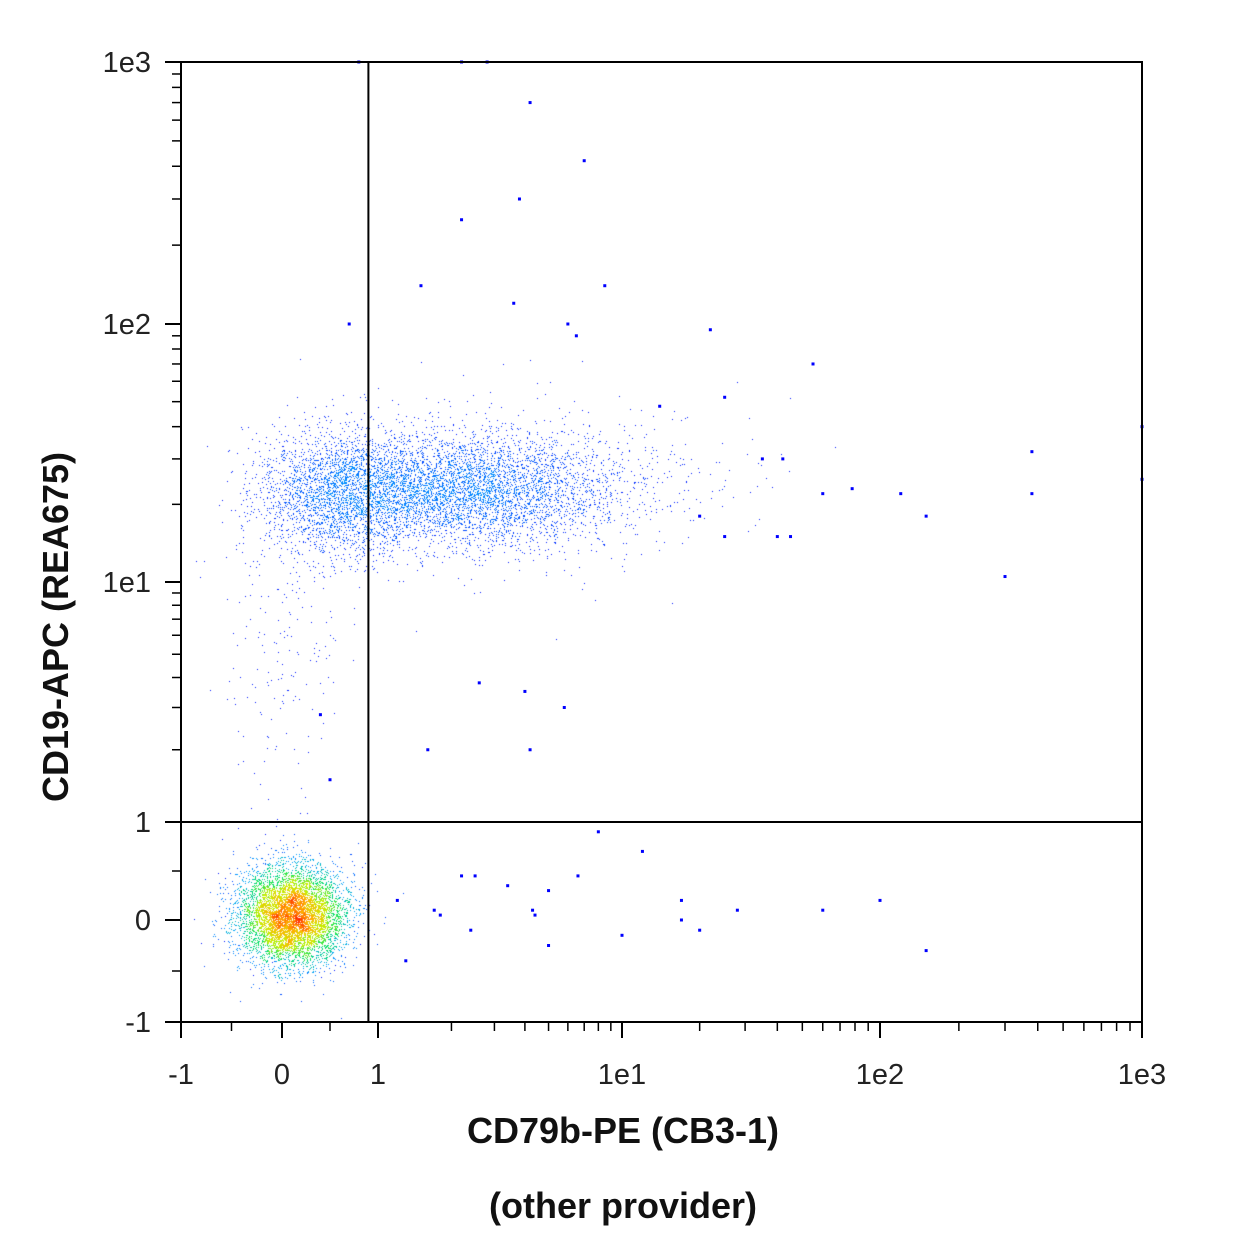 Image resolution: width=1250 pixels, height=1250 pixels. I want to click on x-axis-subtitle: (other provider), so click(623, 1205).